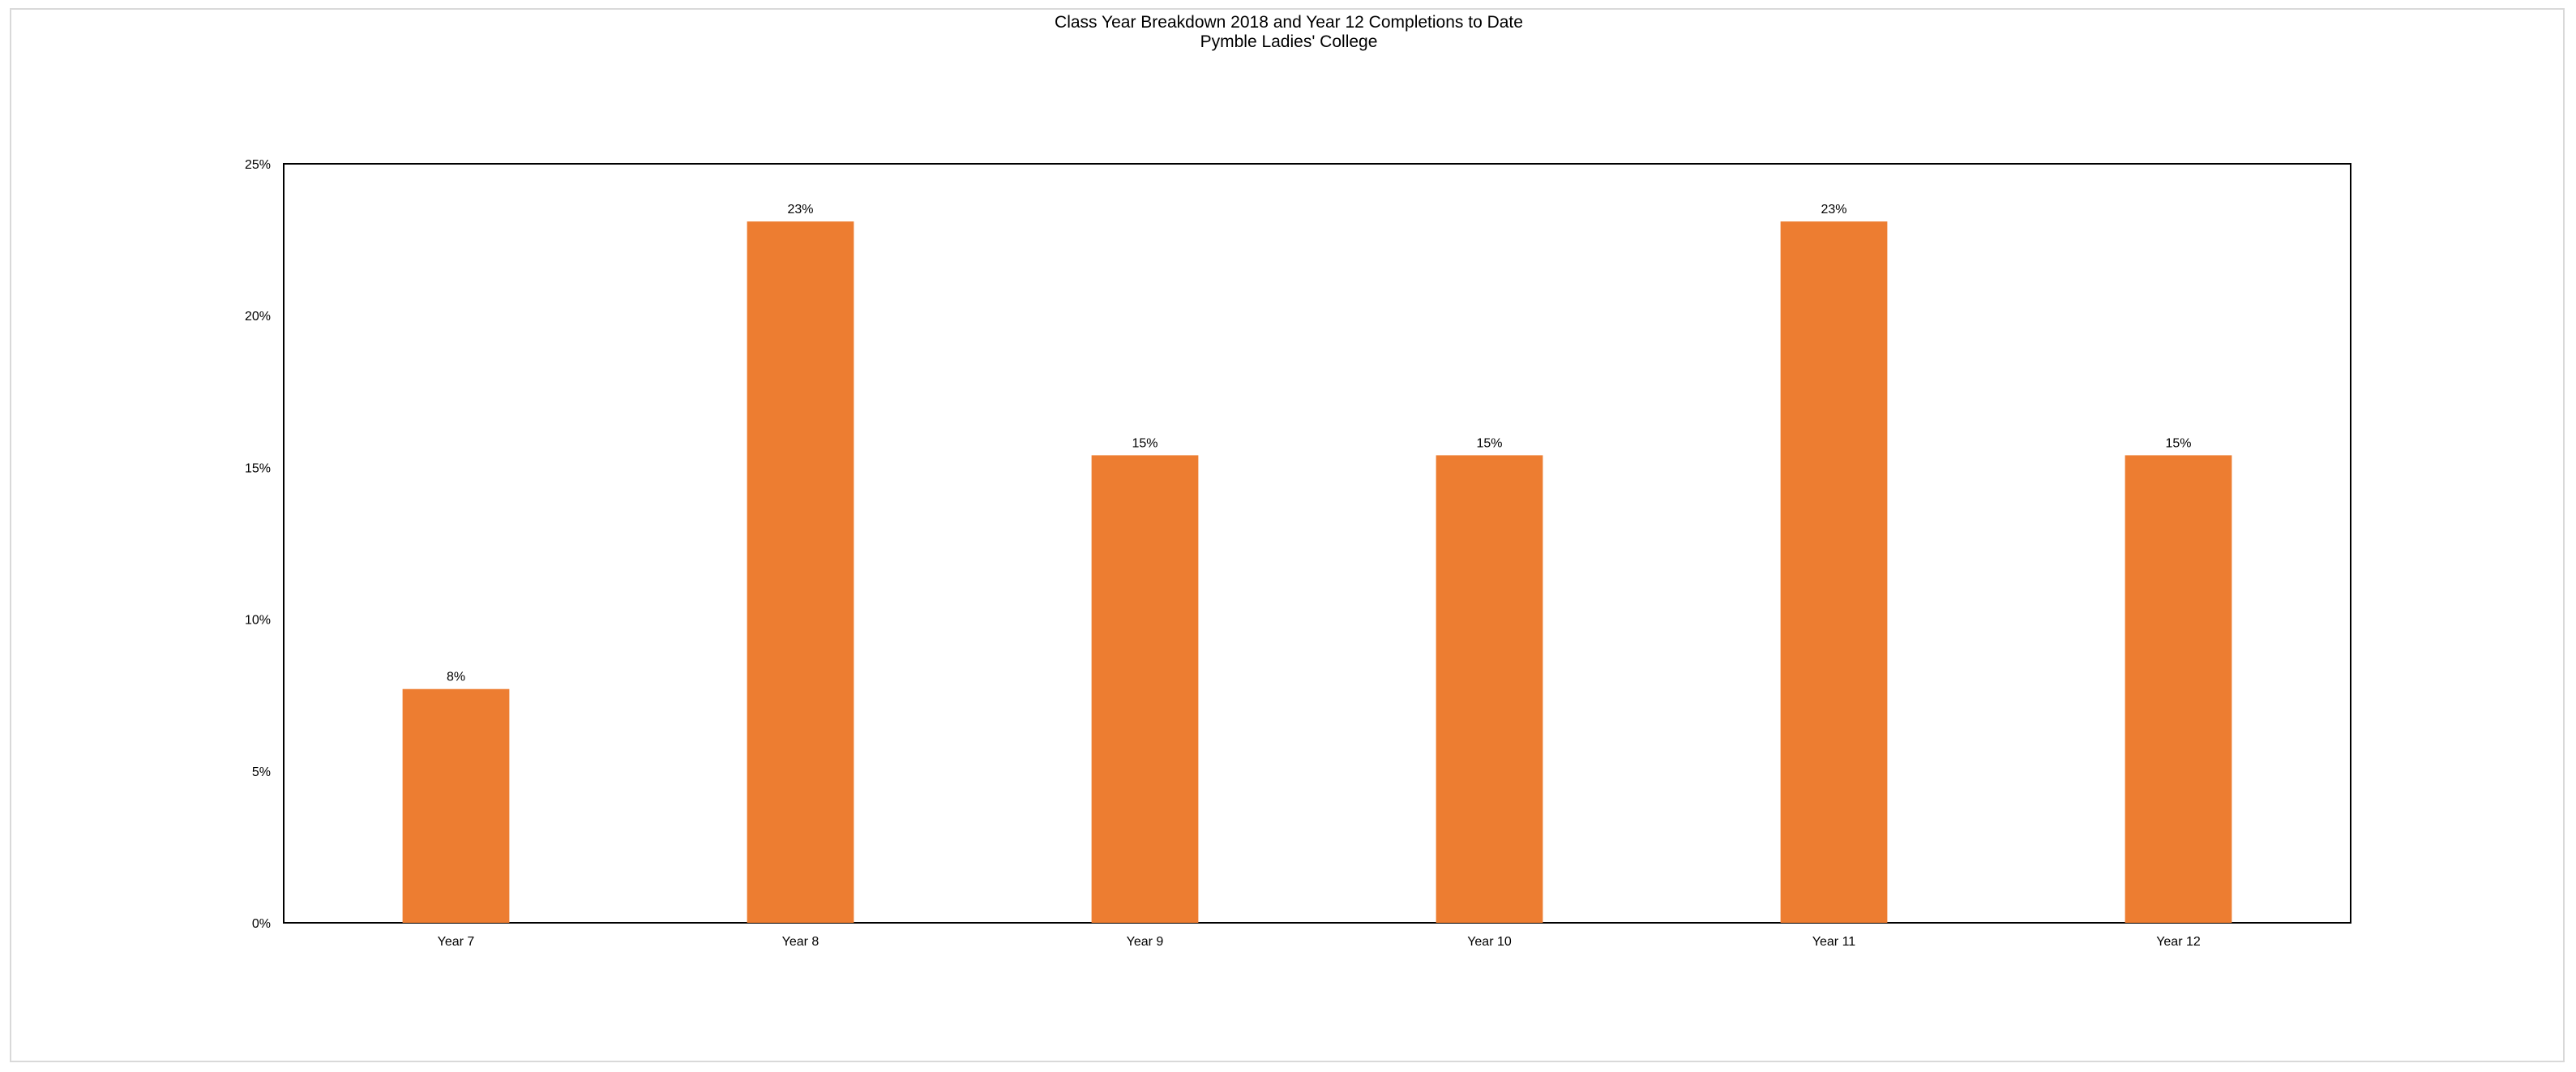  I want to click on y-tick-label: 10%, so click(258, 621).